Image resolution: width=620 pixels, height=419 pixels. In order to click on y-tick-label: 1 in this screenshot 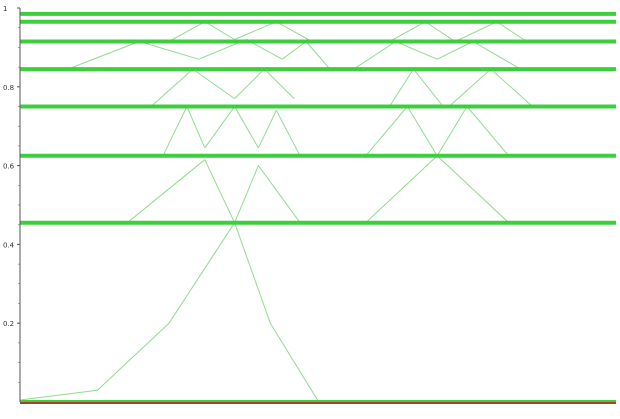, I will do `click(5, 9)`.